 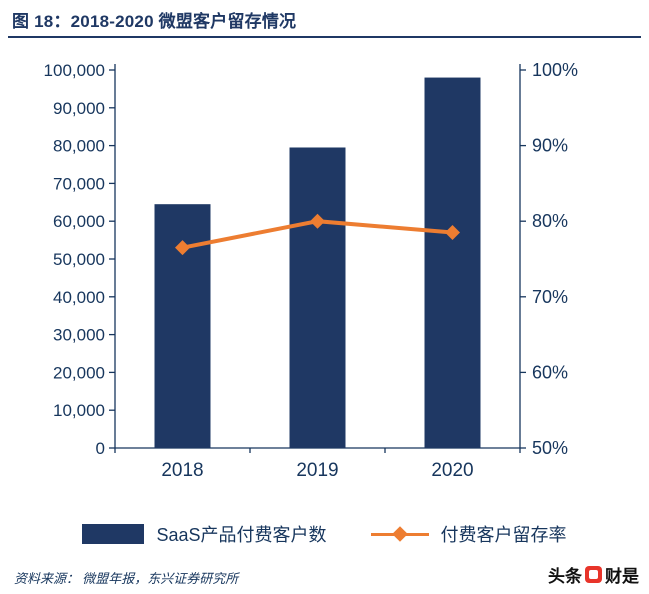 I want to click on right-axis-label: 80%, so click(x=550, y=221).